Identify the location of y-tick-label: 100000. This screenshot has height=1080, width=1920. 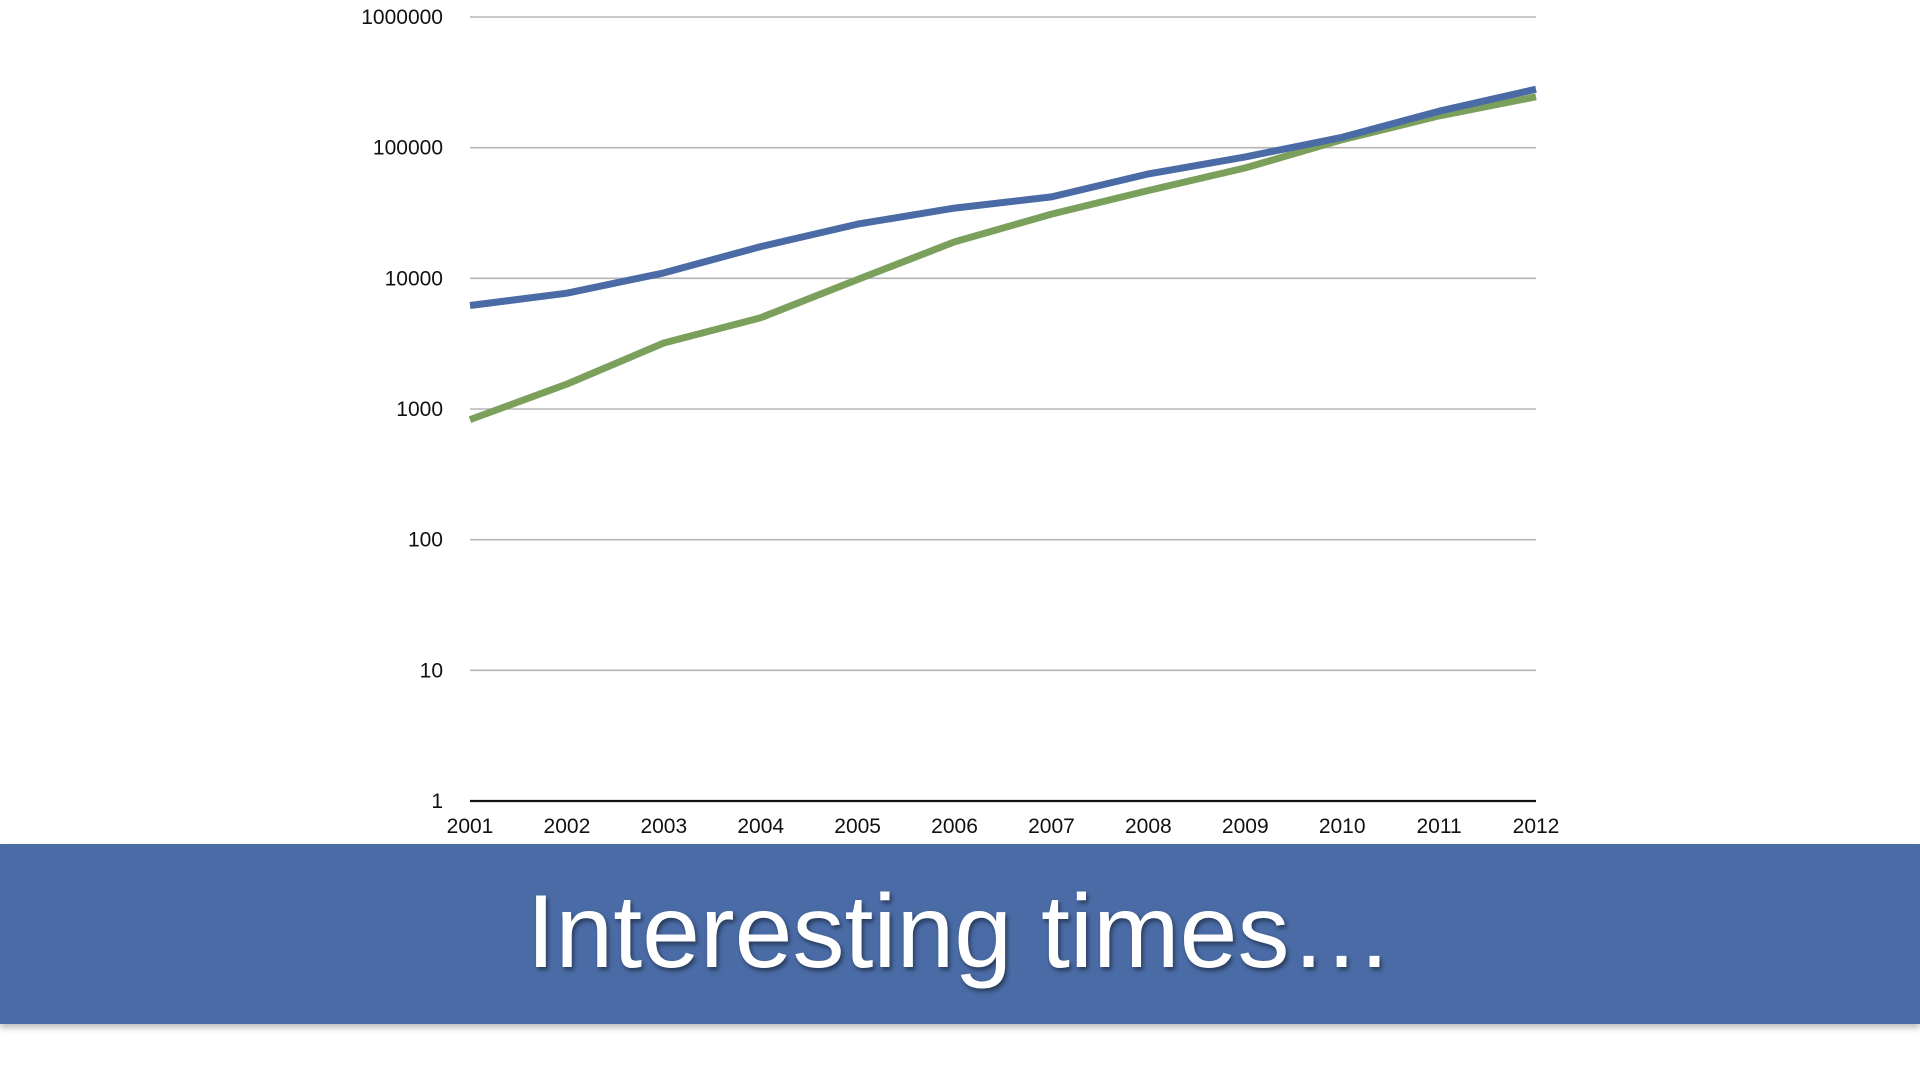
(408, 148).